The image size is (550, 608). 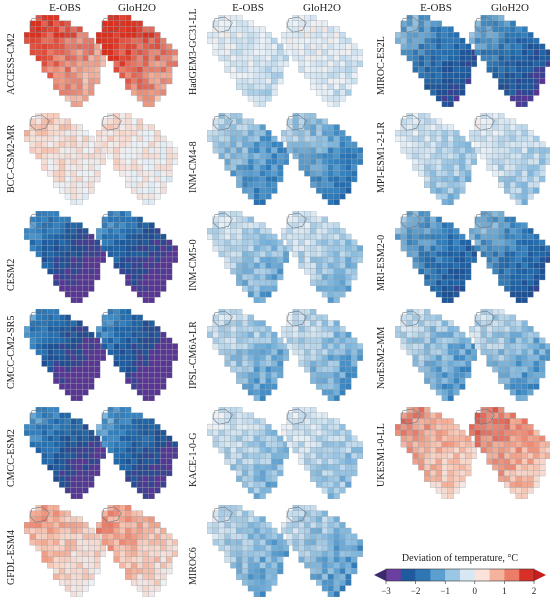 I want to click on map-grid, so click(x=137, y=453).